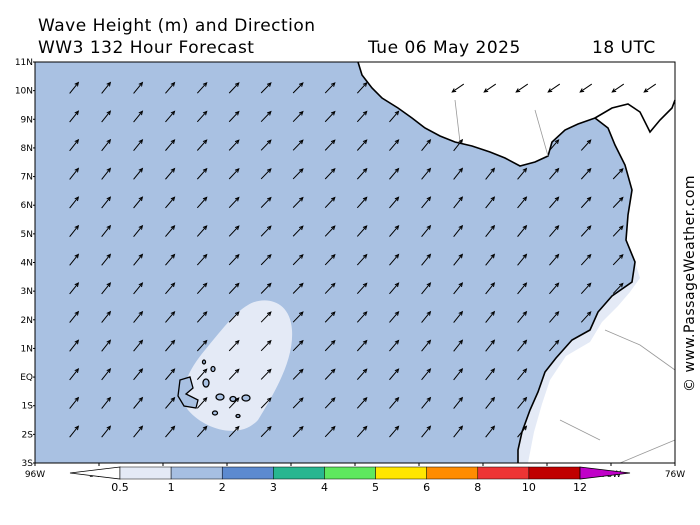 The height and width of the screenshot is (525, 700). I want to click on forecast-time: 18 UTC, so click(624, 48).